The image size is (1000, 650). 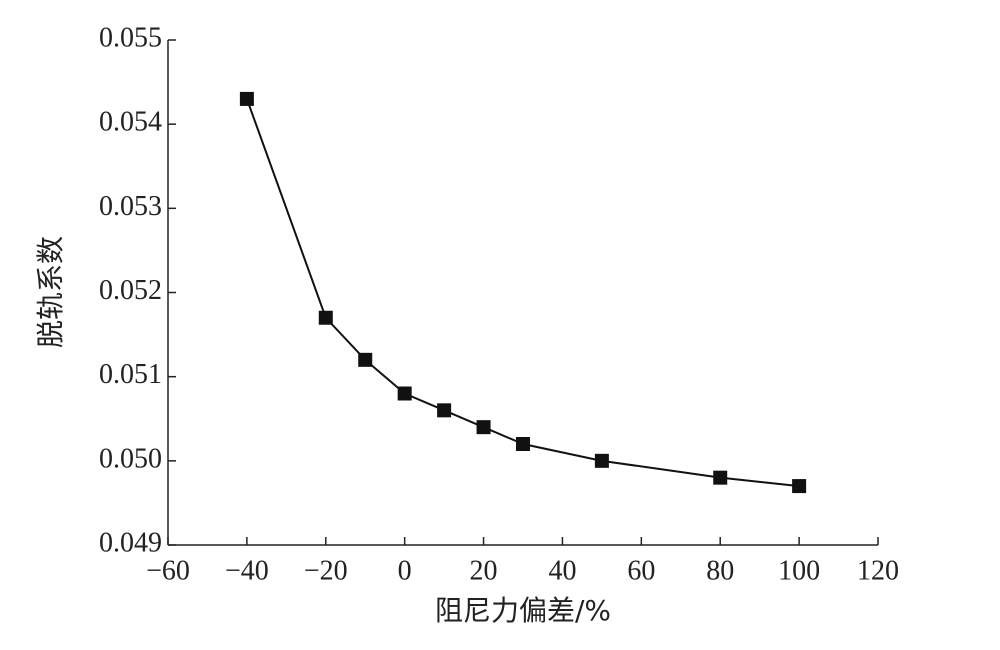 What do you see at coordinates (130, 290) in the screenshot?
I see `y-tick-label: 0.052` at bounding box center [130, 290].